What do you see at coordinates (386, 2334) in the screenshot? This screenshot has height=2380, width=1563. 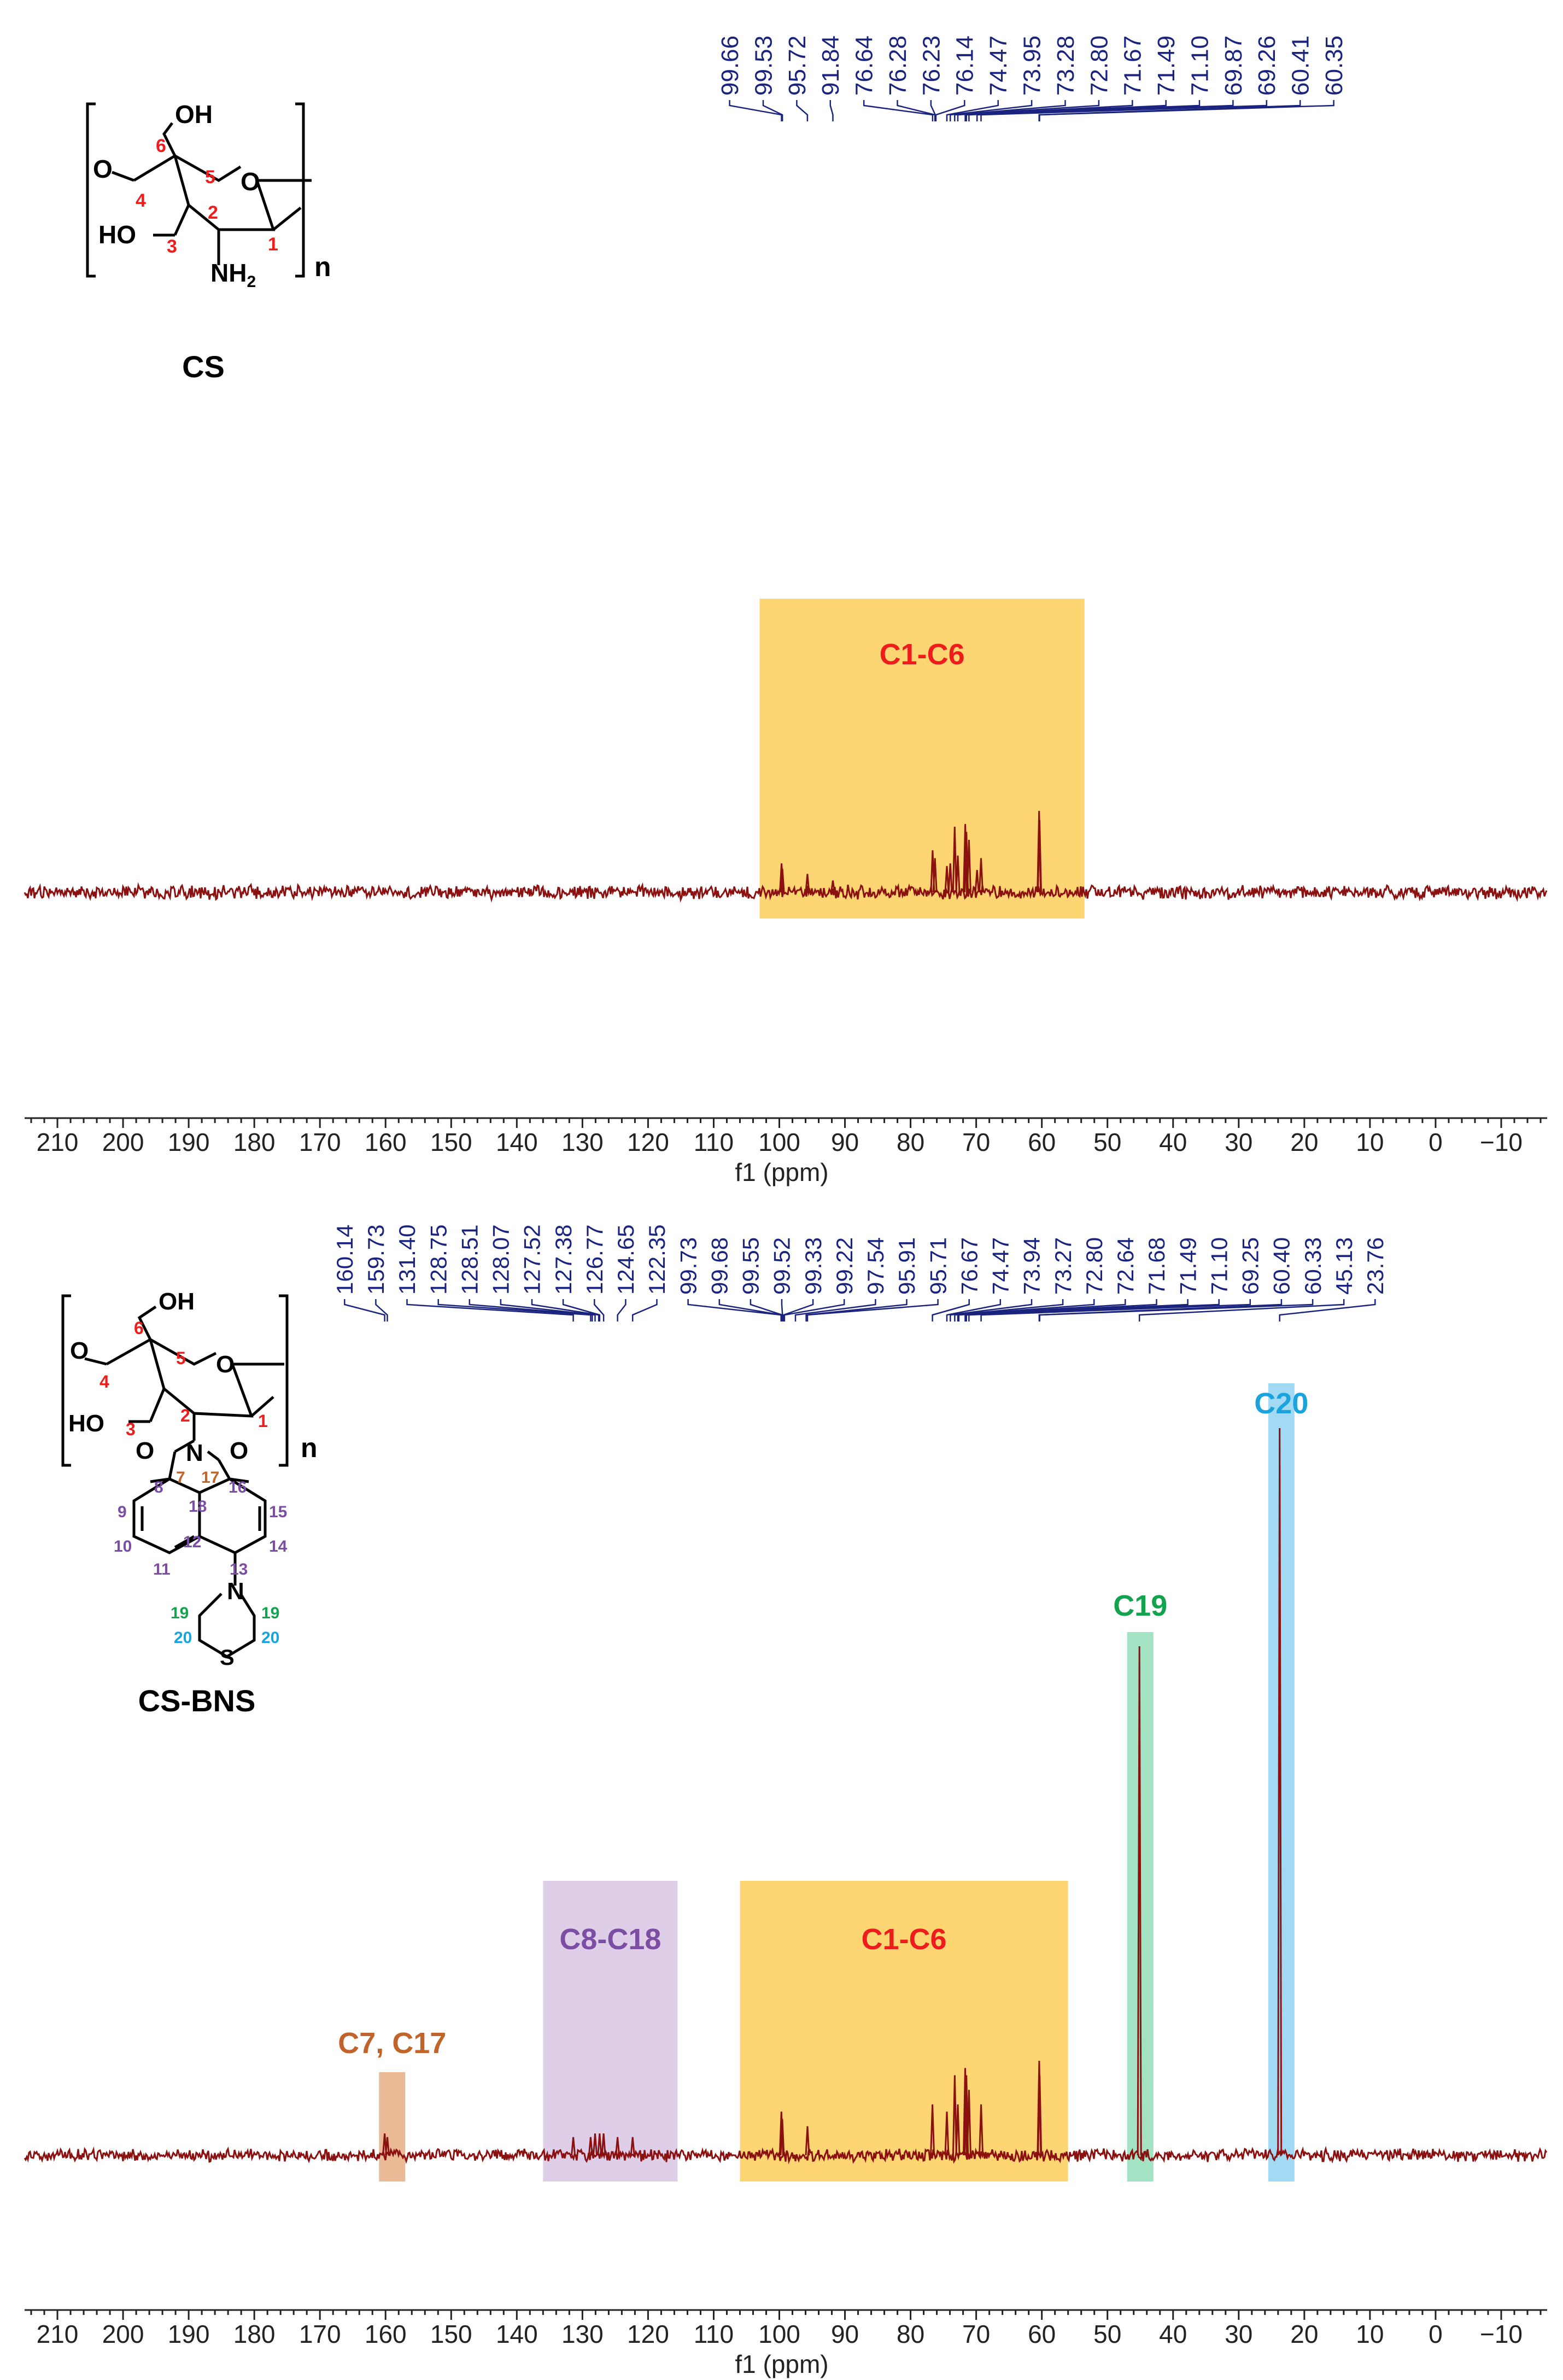 I see `bns-tick-label-5: 160` at bounding box center [386, 2334].